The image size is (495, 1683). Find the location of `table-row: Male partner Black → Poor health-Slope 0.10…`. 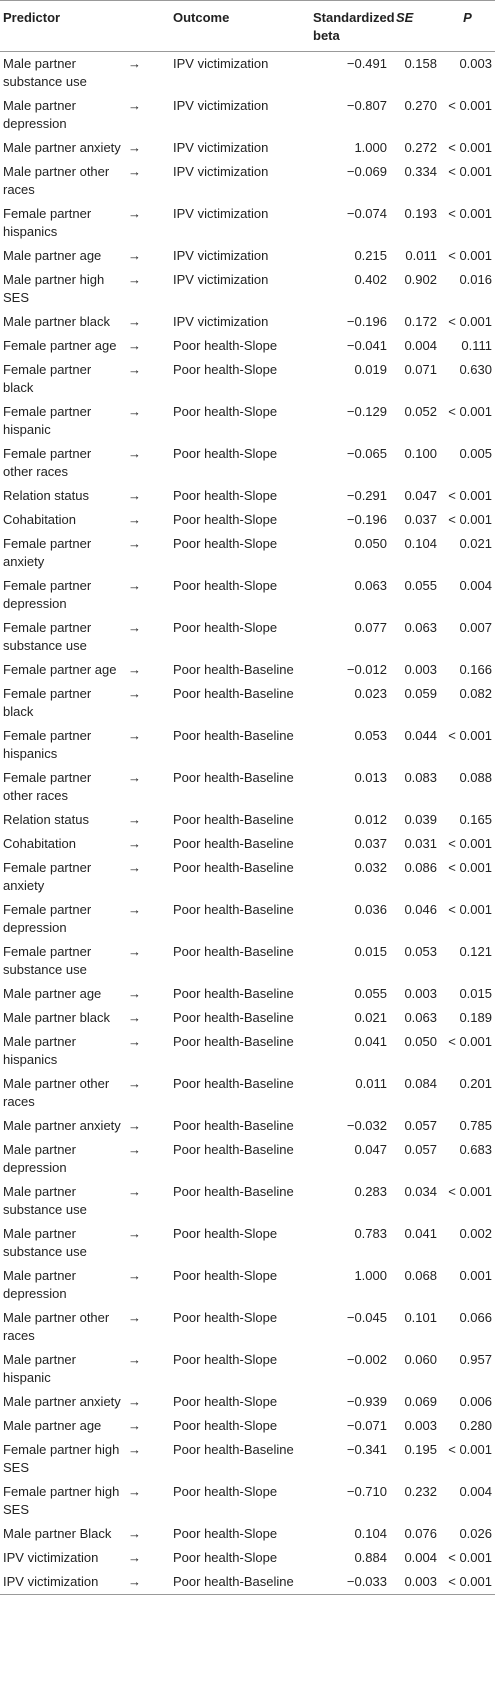

table-row: Male partner Black → Poor health-Slope 0.10… is located at coordinates (247, 1534).